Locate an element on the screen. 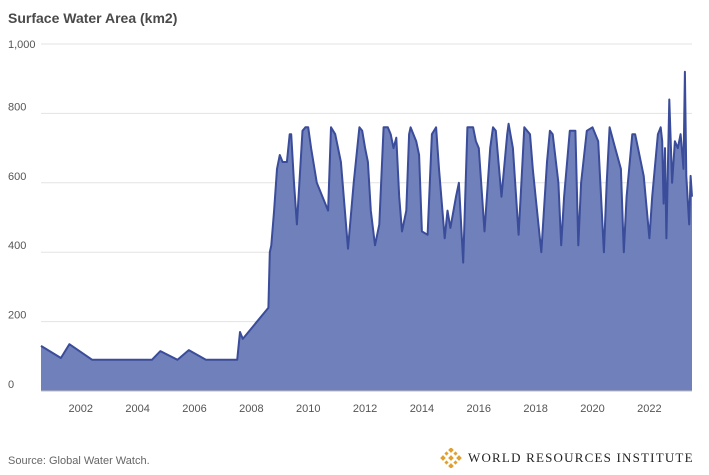 Image resolution: width=709 pixels, height=475 pixels. x-tick-label: 2014 is located at coordinates (422, 409).